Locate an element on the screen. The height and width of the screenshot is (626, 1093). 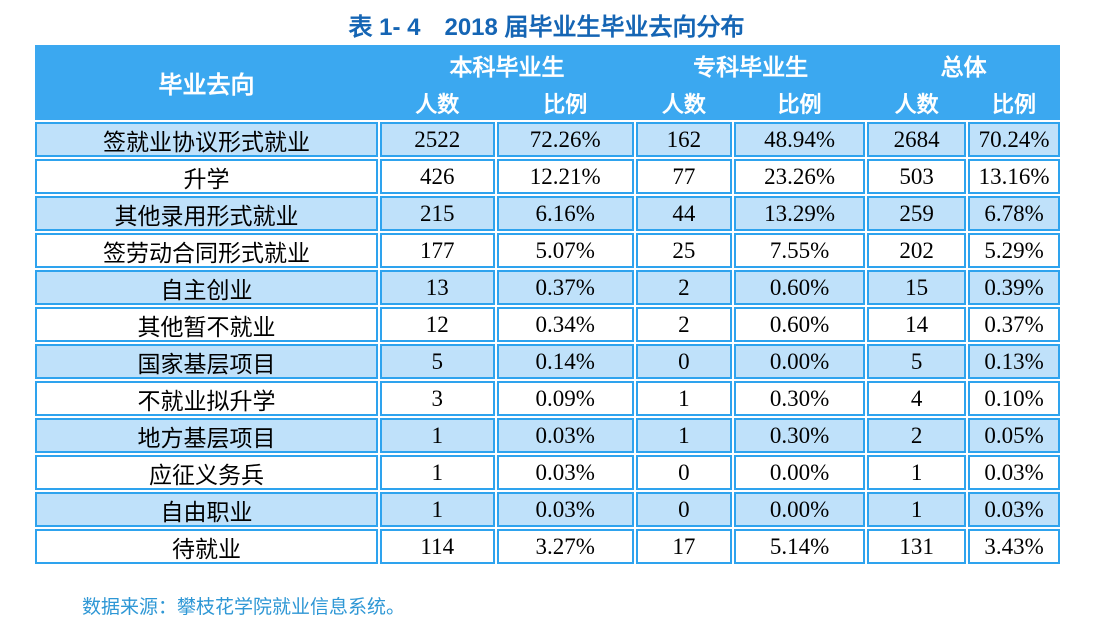
value-cell: 114 is located at coordinates (437, 546).